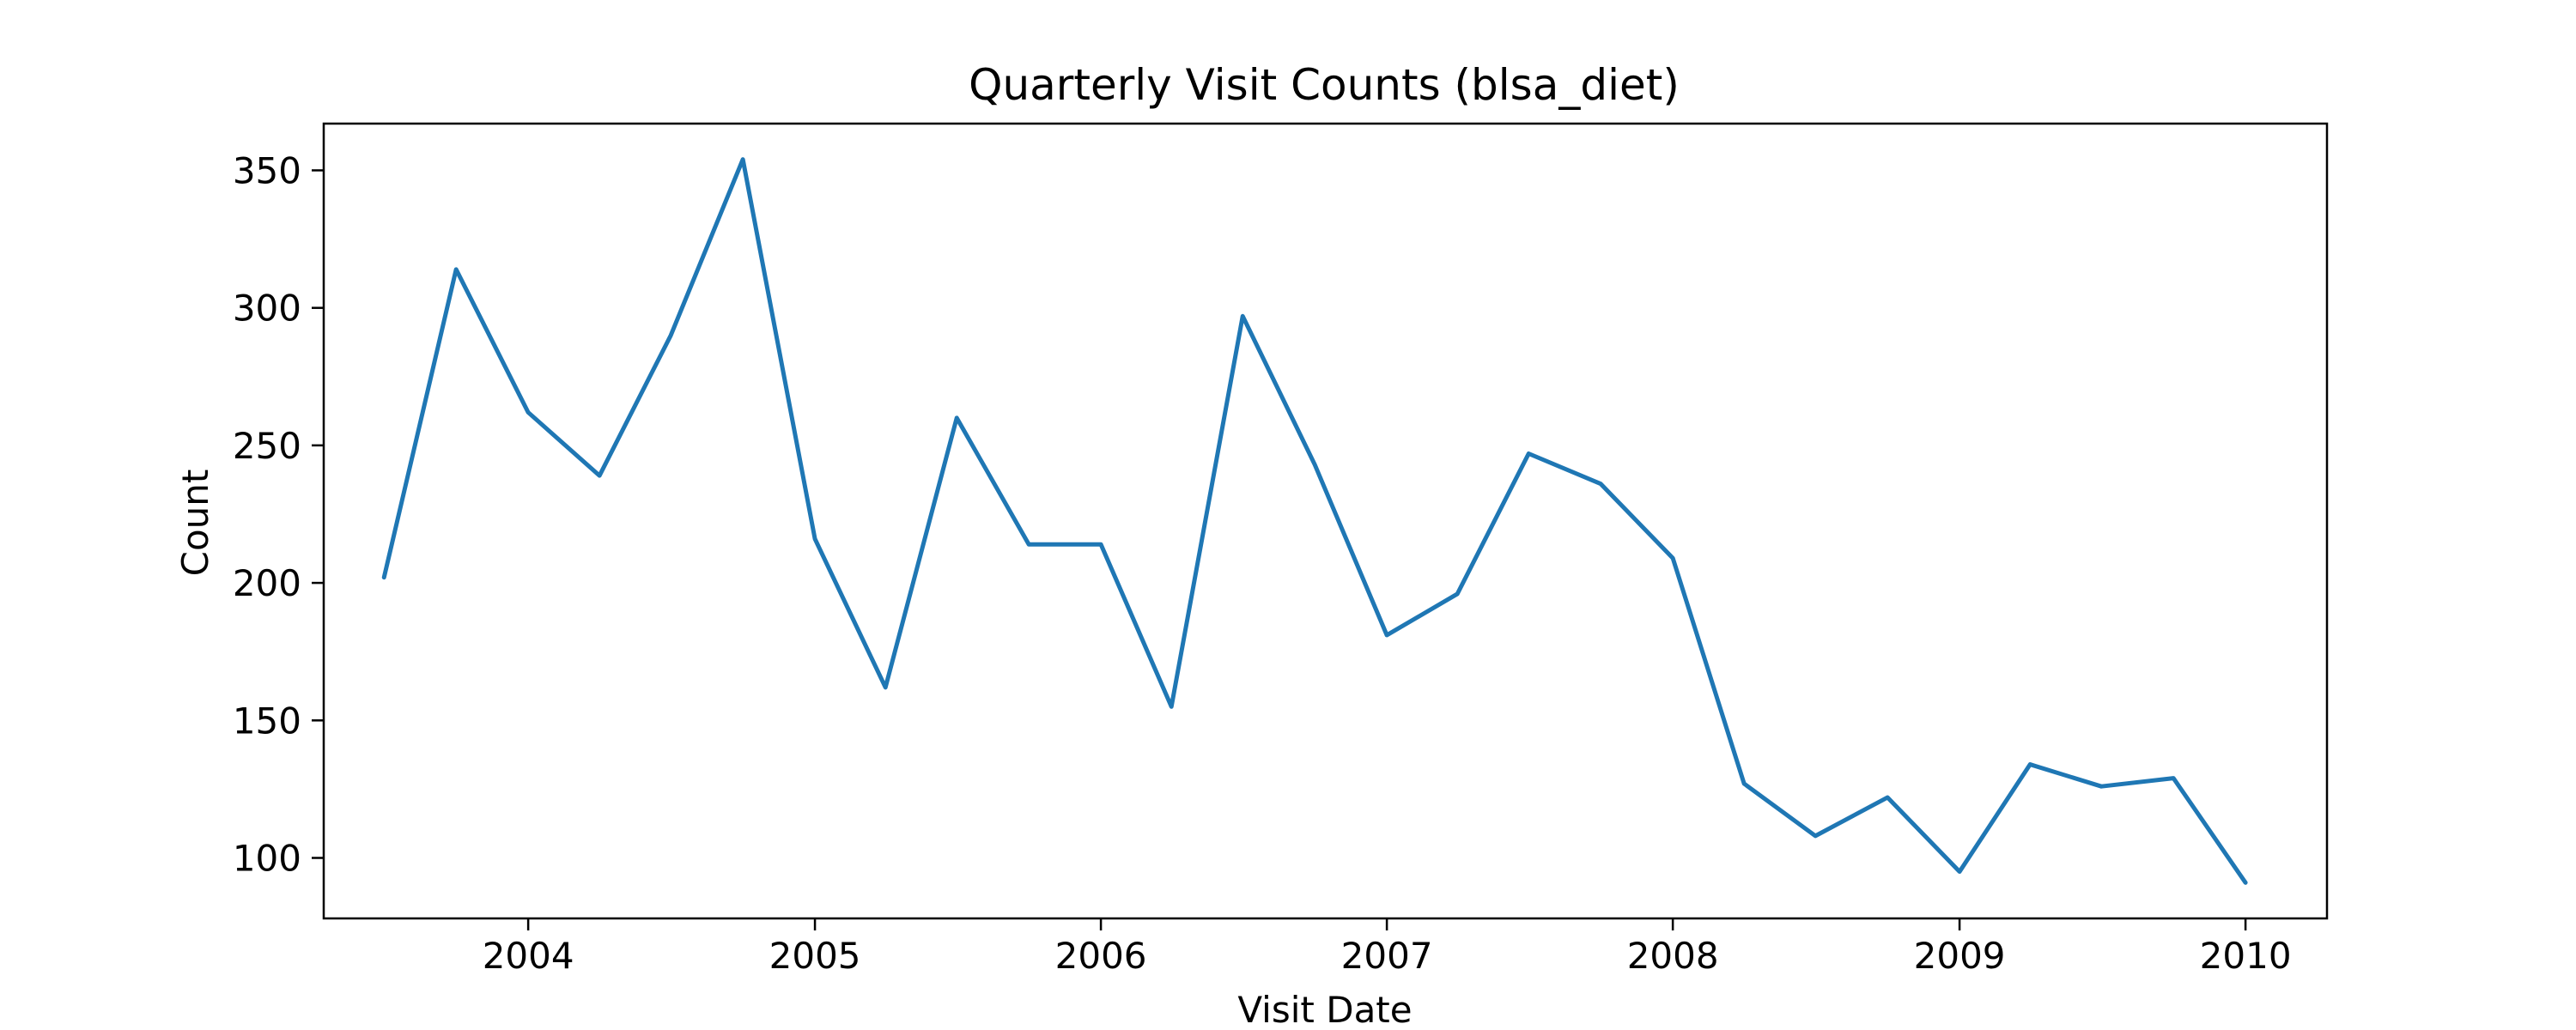 This screenshot has width=2576, height=1030. Describe the element at coordinates (1960, 956) in the screenshot. I see `x-tick-label: 2009` at that location.